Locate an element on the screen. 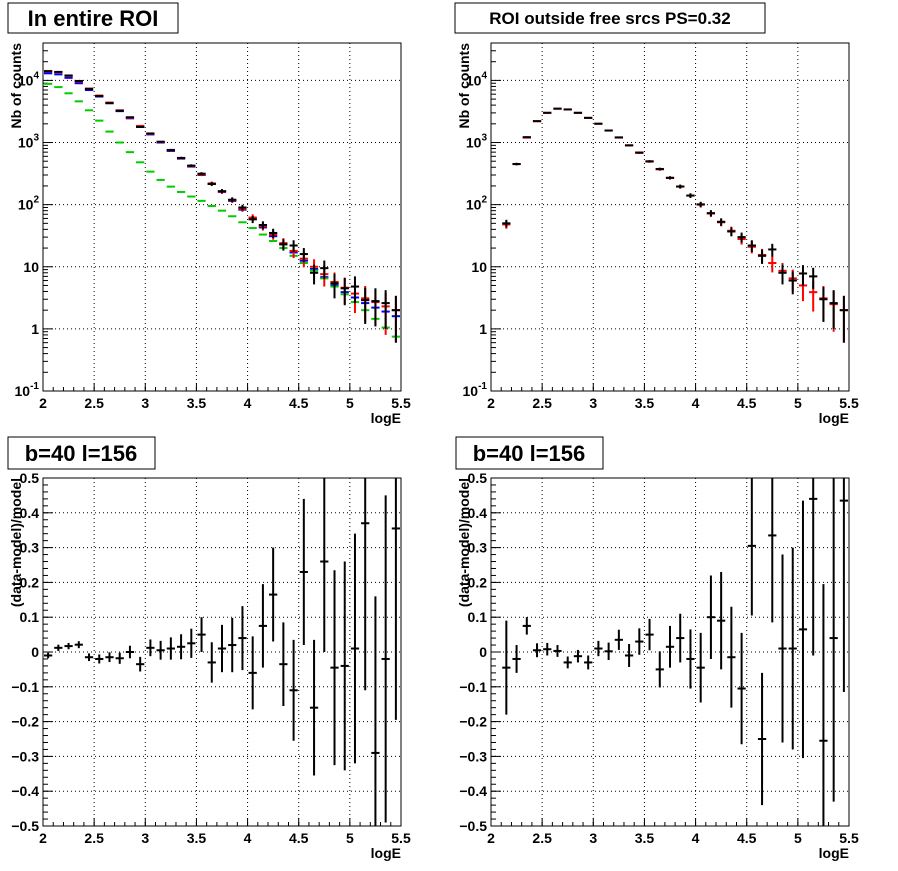 This screenshot has width=898, height=871. y-tick-label: −0.5 is located at coordinates (25, 826).